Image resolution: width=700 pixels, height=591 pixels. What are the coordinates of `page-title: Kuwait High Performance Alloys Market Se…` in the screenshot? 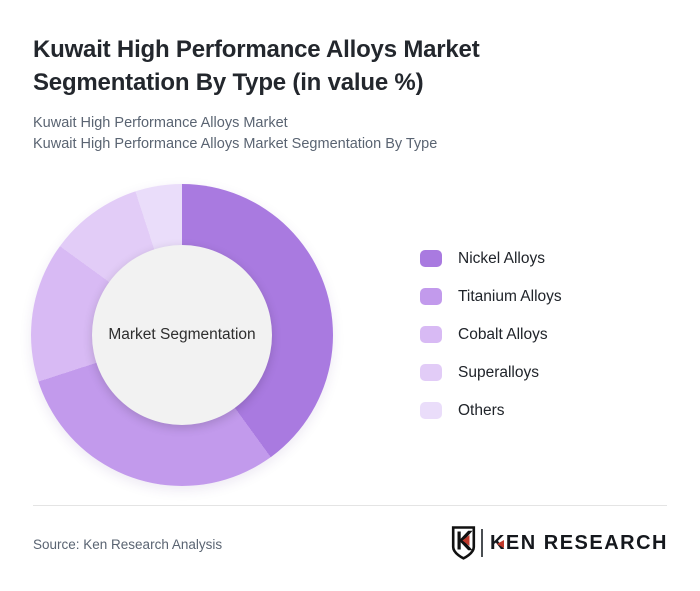 It's located at (256, 66).